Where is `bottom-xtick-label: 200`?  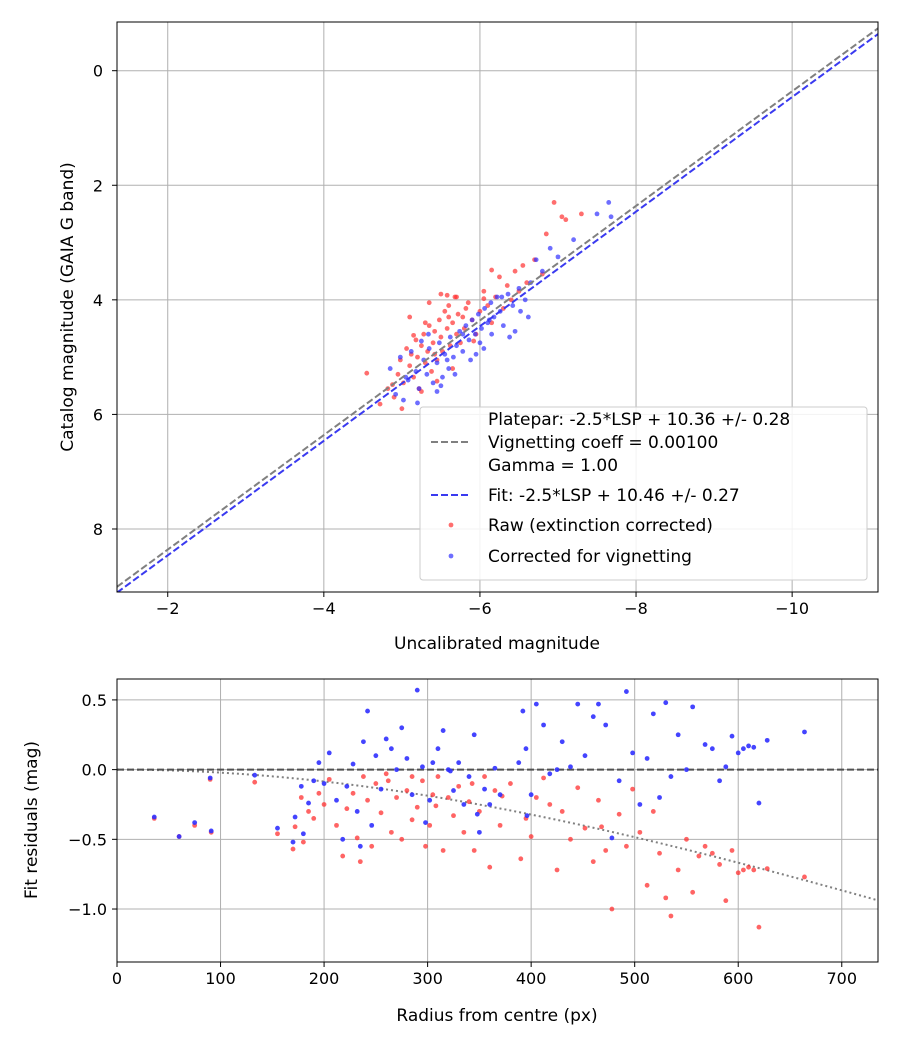
bottom-xtick-label: 200 is located at coordinates (324, 978).